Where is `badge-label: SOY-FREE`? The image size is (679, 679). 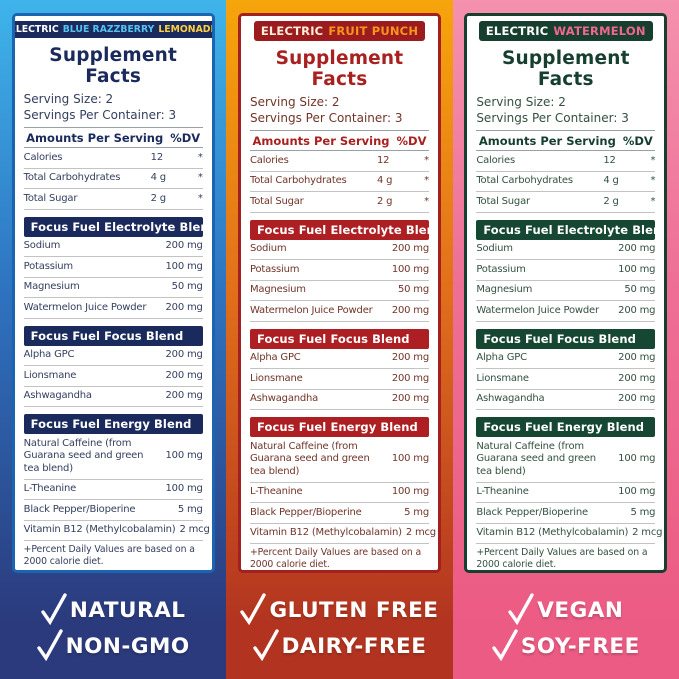 badge-label: SOY-FREE is located at coordinates (580, 646).